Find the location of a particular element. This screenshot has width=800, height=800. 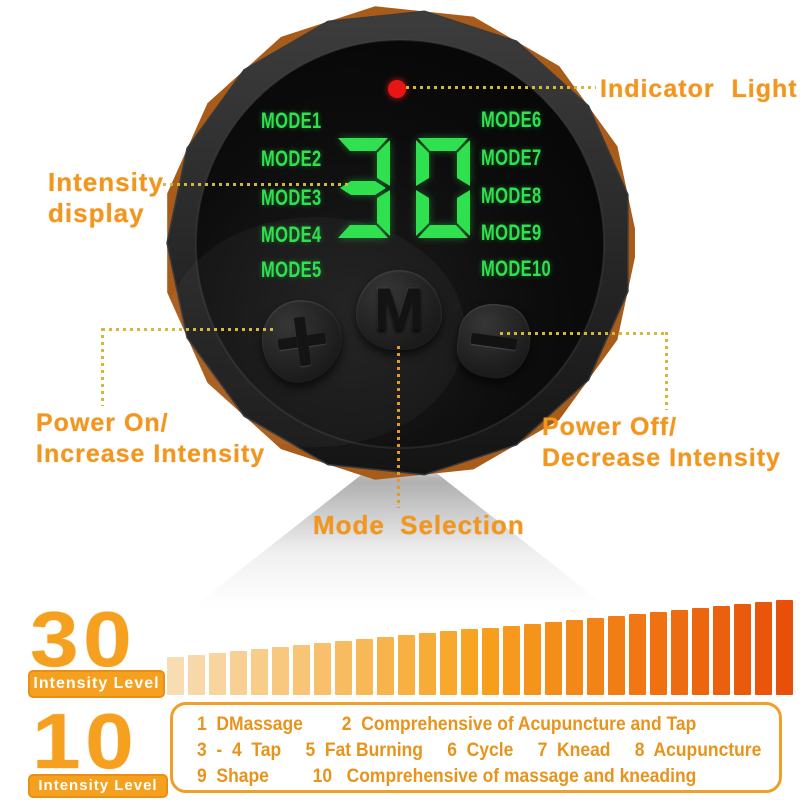

mode-selection-label: Mode Selection is located at coordinates (419, 525).